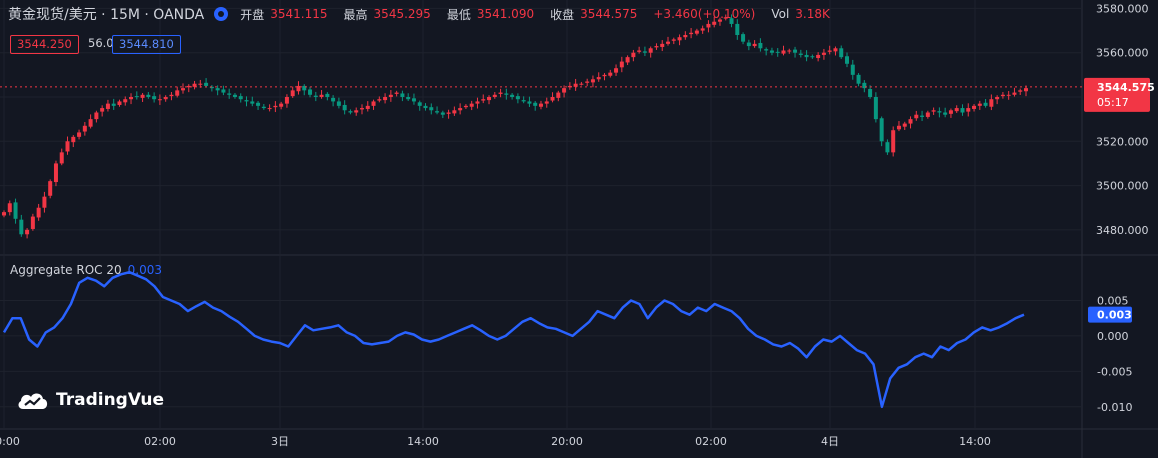  Describe the element at coordinates (106, 15) in the screenshot. I see `symbol-title: 黄金现货/美元 · 15M · OANDA` at that location.